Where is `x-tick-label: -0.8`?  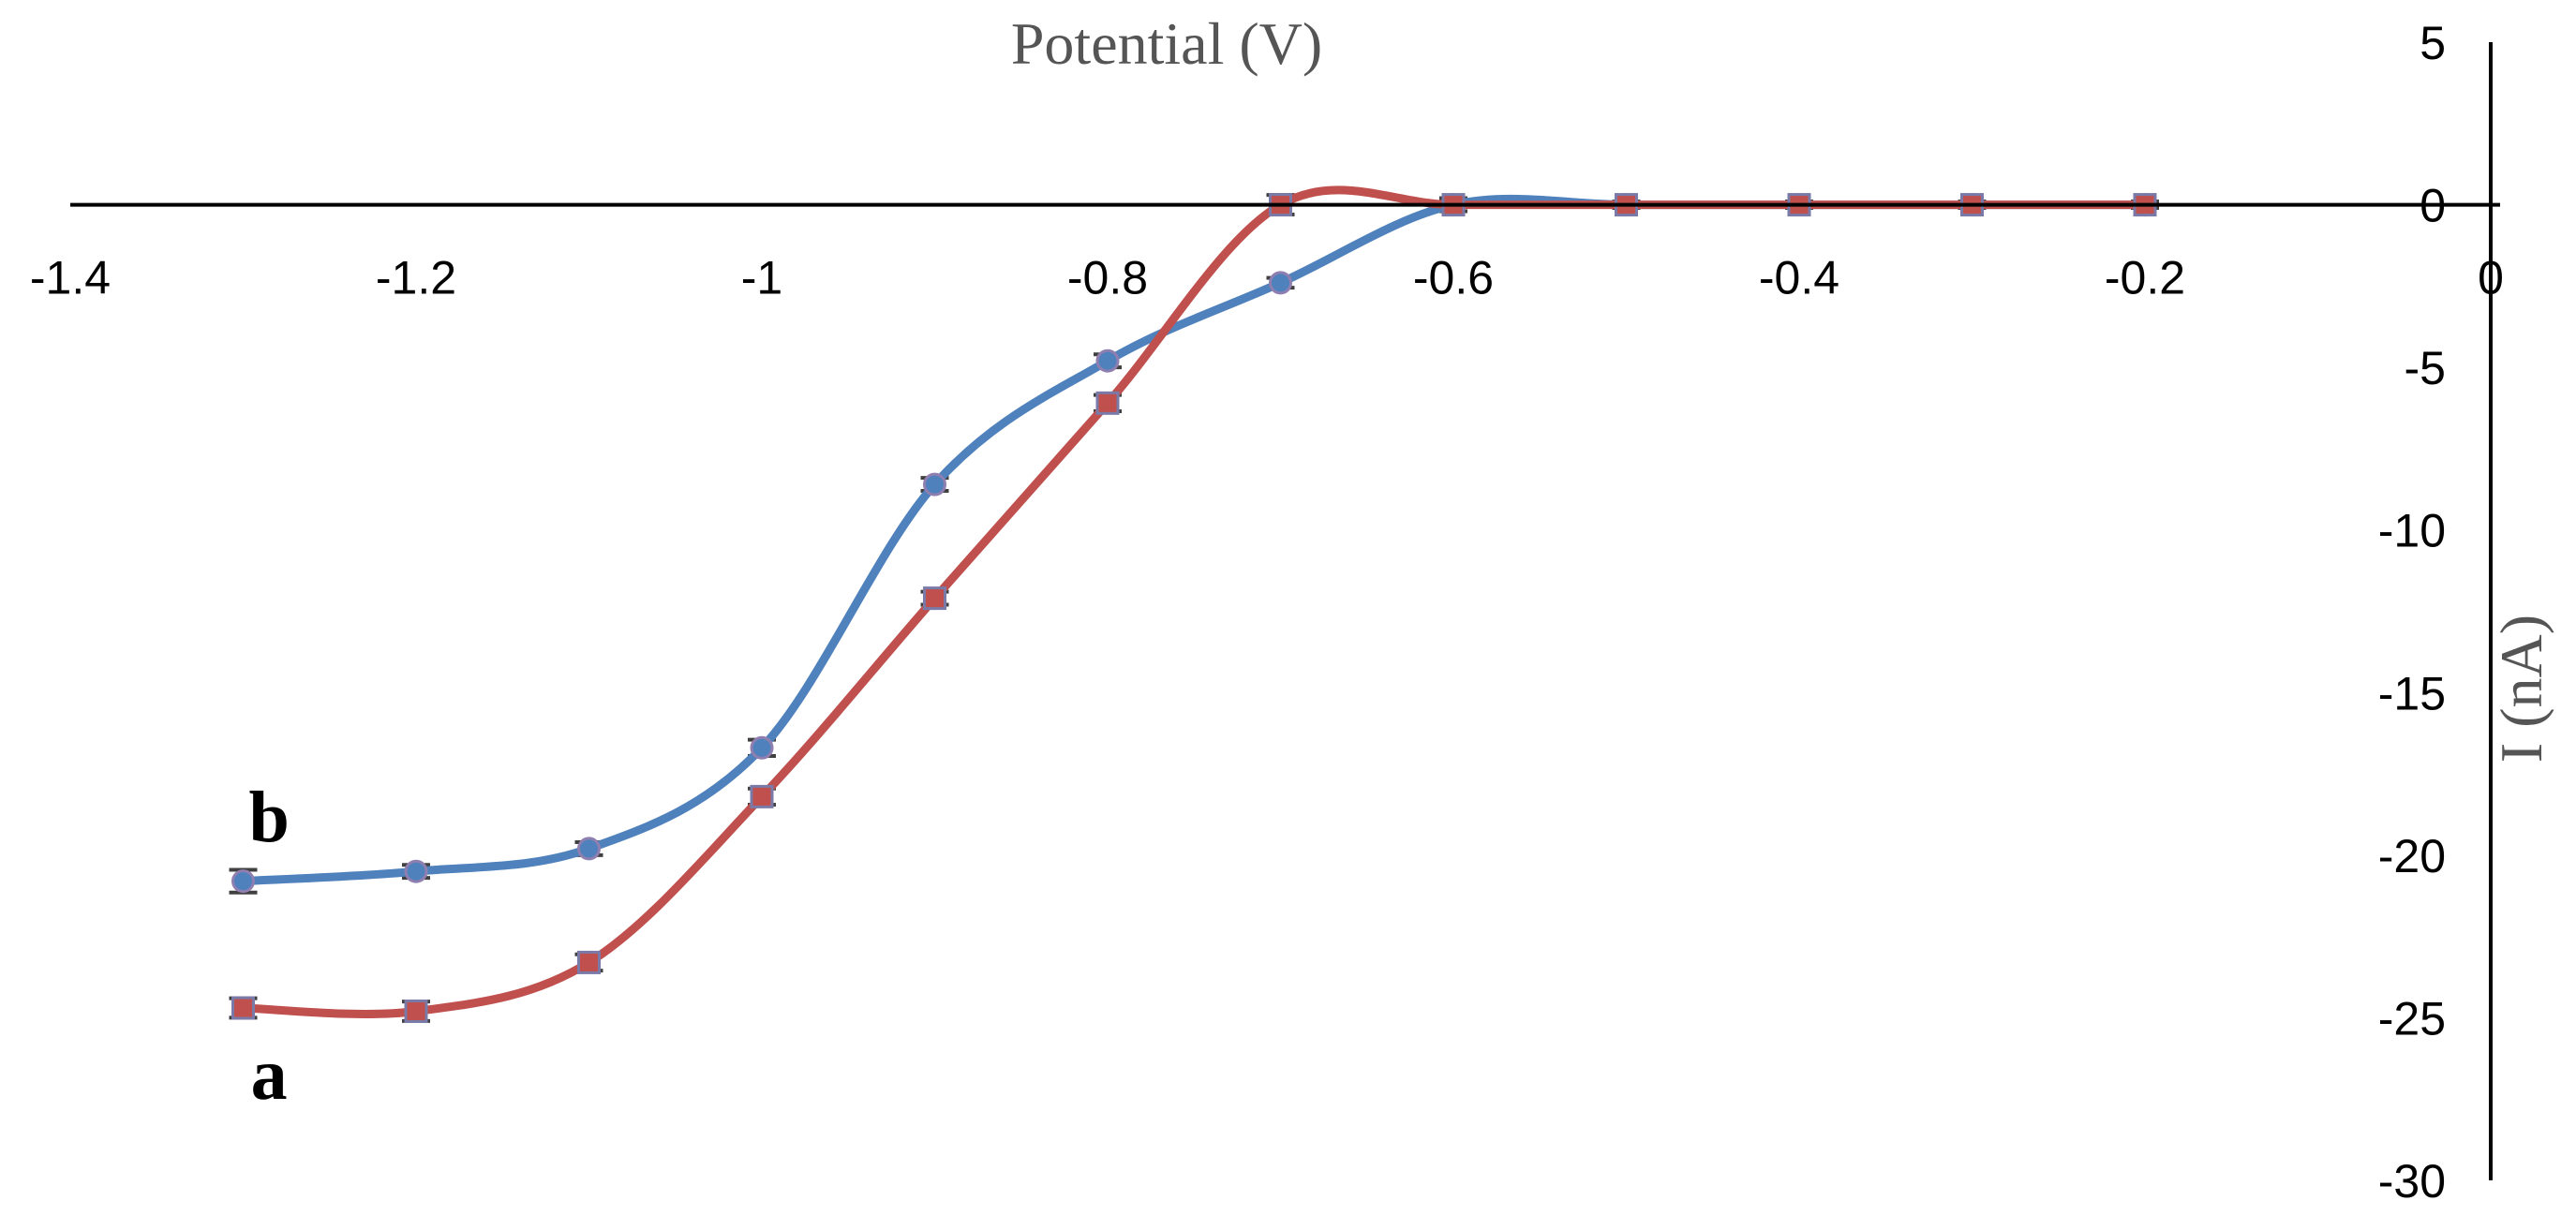 x-tick-label: -0.8 is located at coordinates (1107, 278).